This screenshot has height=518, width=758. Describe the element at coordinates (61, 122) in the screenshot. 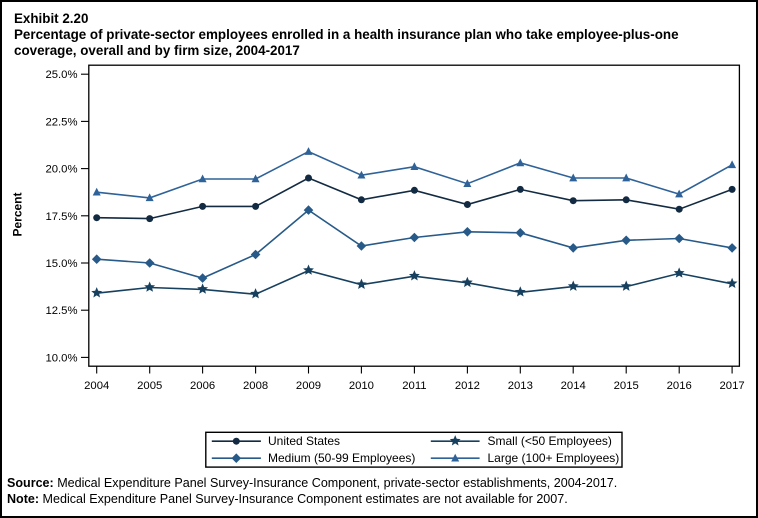

I see `svg-text: 22.5%` at that location.